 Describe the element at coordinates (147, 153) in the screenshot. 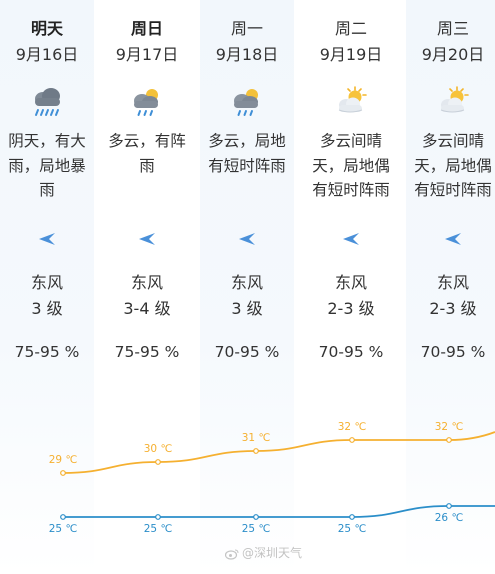

I see `weather-description: 多云，有阵 雨` at that location.